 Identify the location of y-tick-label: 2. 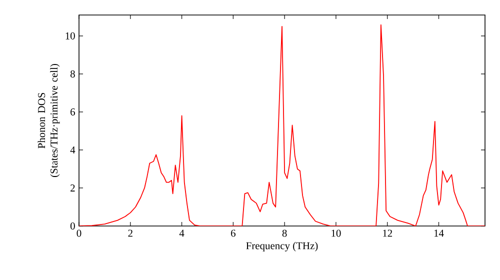
(72, 188).